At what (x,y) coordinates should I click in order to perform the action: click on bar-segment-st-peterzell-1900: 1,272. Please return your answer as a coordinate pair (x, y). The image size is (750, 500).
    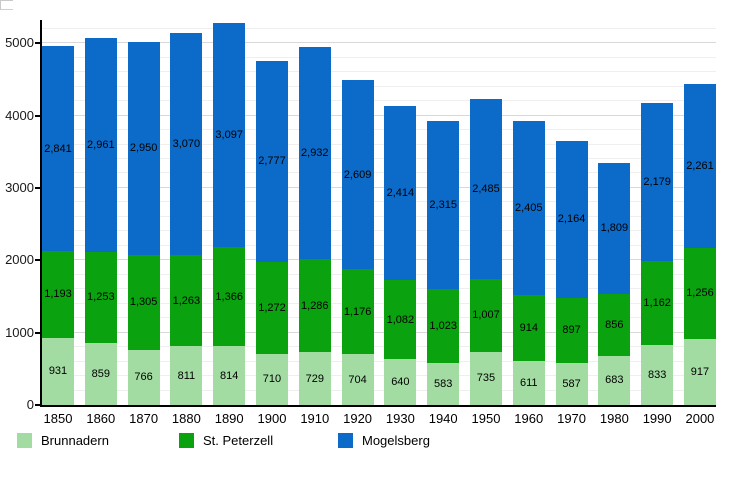
    Looking at the image, I should click on (271, 307).